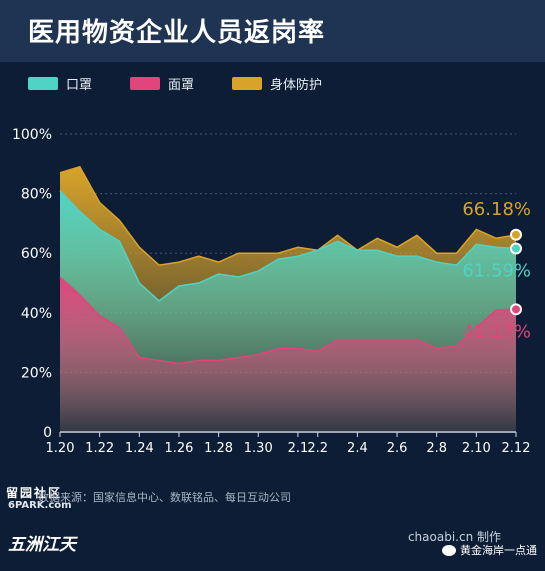  Describe the element at coordinates (449, 550) in the screenshot. I see `wechat-icon` at that location.